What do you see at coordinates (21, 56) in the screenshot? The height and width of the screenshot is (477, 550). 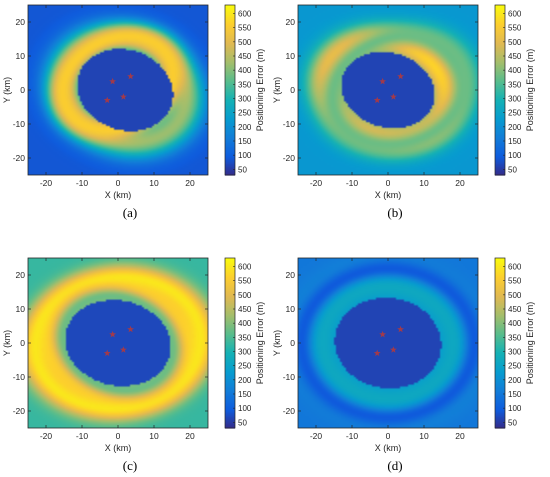 I see `y-tick-label: 10` at bounding box center [21, 56].